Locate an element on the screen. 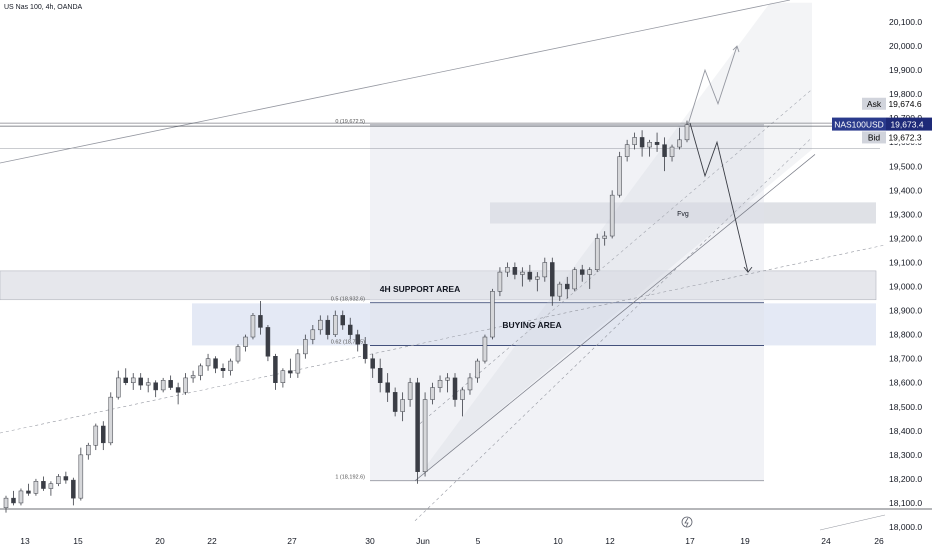  y-tick-label: 18,200.0 is located at coordinates (905, 479).